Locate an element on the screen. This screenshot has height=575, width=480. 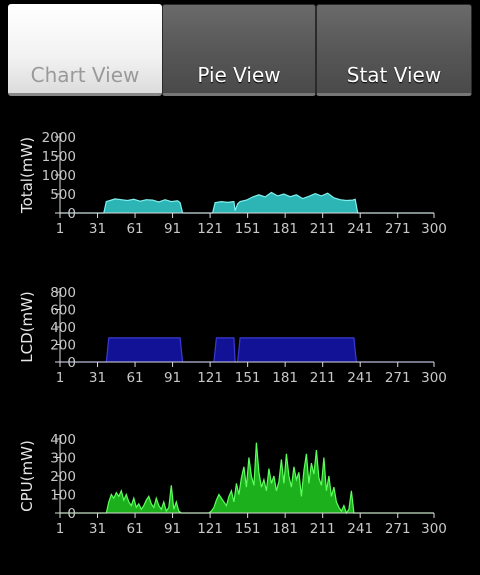
tab-chart-view-label: Chart View is located at coordinates (85, 75).